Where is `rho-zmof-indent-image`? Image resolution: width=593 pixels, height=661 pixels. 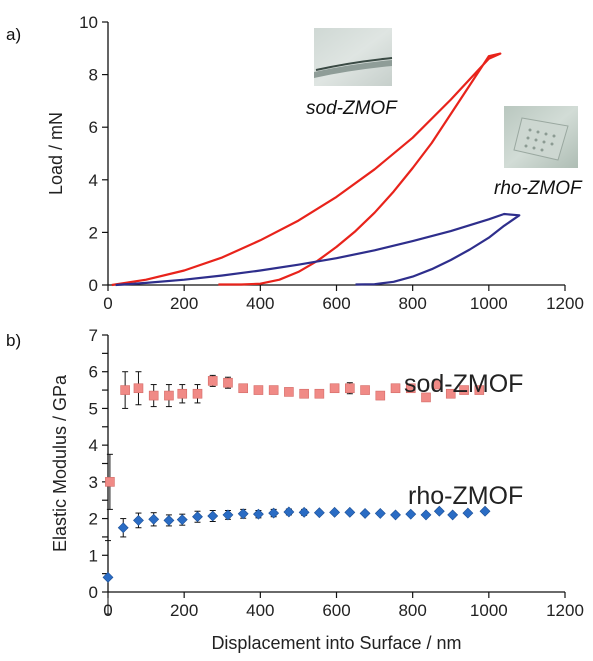
rho-zmof-indent-image is located at coordinates (541, 137).